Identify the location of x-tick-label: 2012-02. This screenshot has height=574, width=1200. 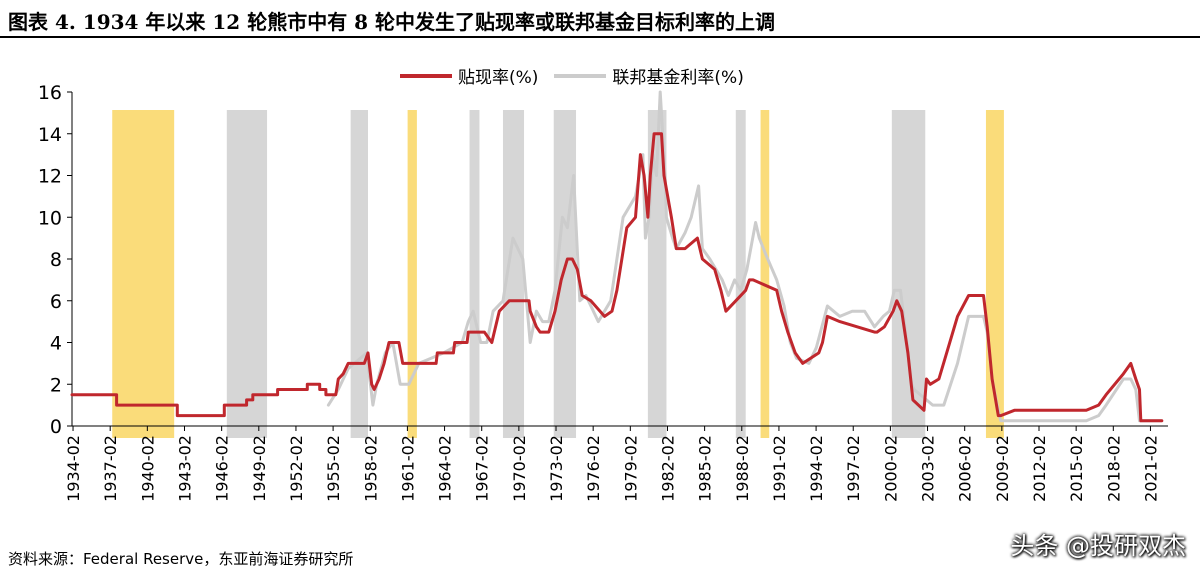
(1039, 468).